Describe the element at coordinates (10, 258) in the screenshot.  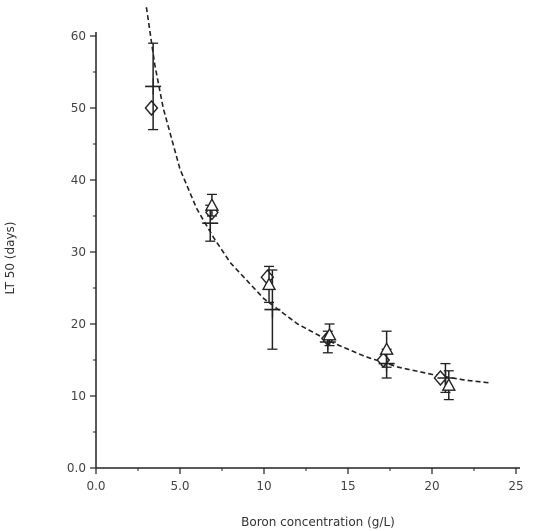
I see `y-axis-label: LT 50 (days)` at that location.